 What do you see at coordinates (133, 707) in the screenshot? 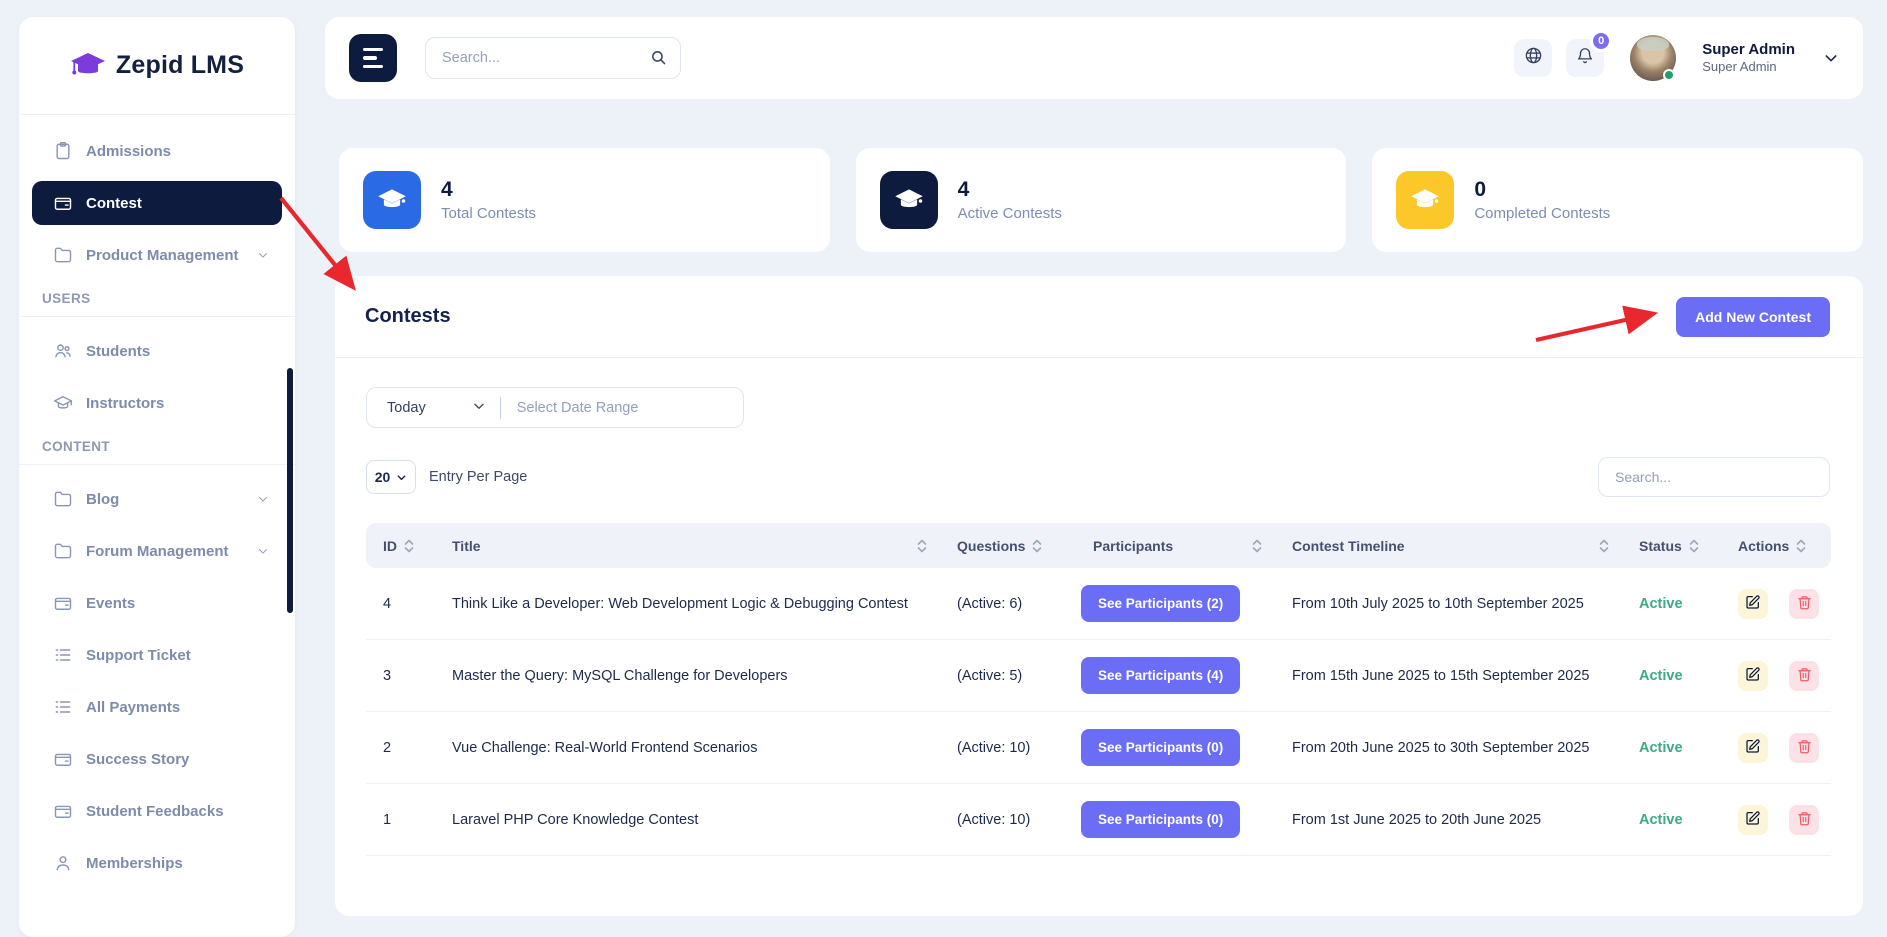
I see `sidebar-item-label: All Payments` at bounding box center [133, 707].